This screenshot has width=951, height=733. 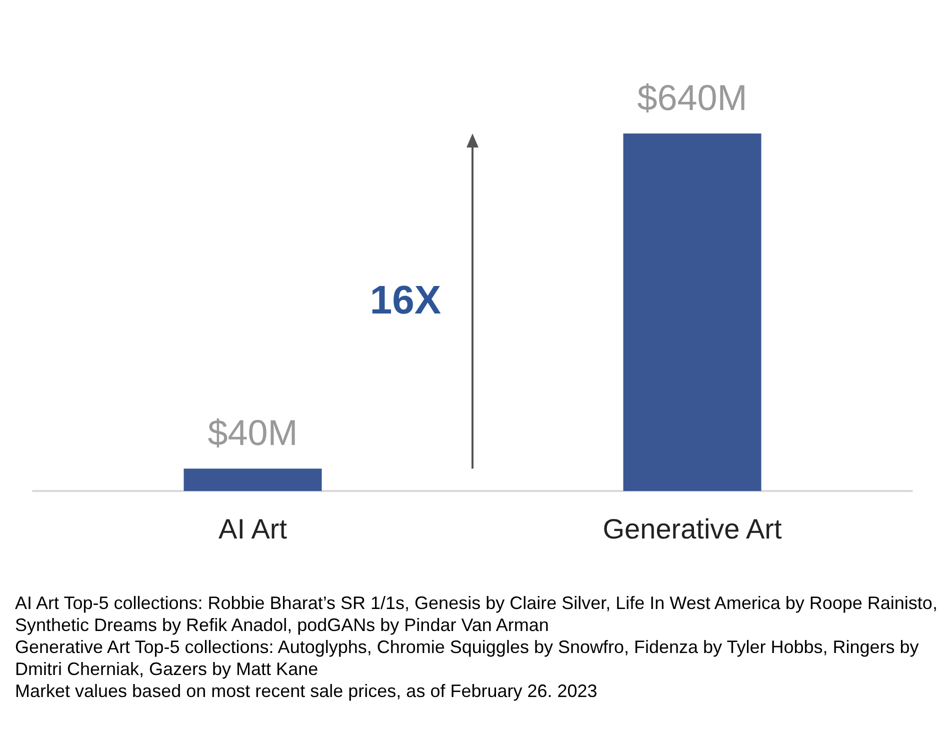 What do you see at coordinates (476, 614) in the screenshot?
I see `text: AI Art Top-5 collections: Robbie Bharat’s SR 1/1s, Genesis by Claire Silver, Life In West America by Roope Rainisto, Synthetic Dreams by Refik Anadol, podGANs by Pindar Van Arman` at bounding box center [476, 614].